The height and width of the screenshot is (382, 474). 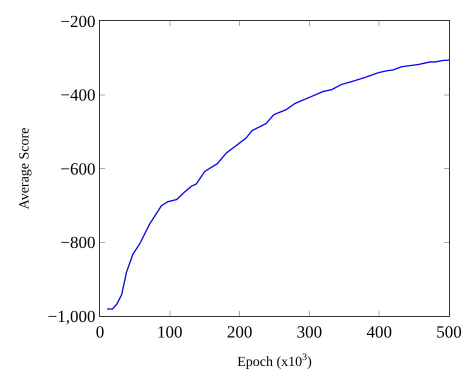 What do you see at coordinates (274, 361) in the screenshot?
I see `x-axis-title: Epoch (x10$^{3}$)` at bounding box center [274, 361].